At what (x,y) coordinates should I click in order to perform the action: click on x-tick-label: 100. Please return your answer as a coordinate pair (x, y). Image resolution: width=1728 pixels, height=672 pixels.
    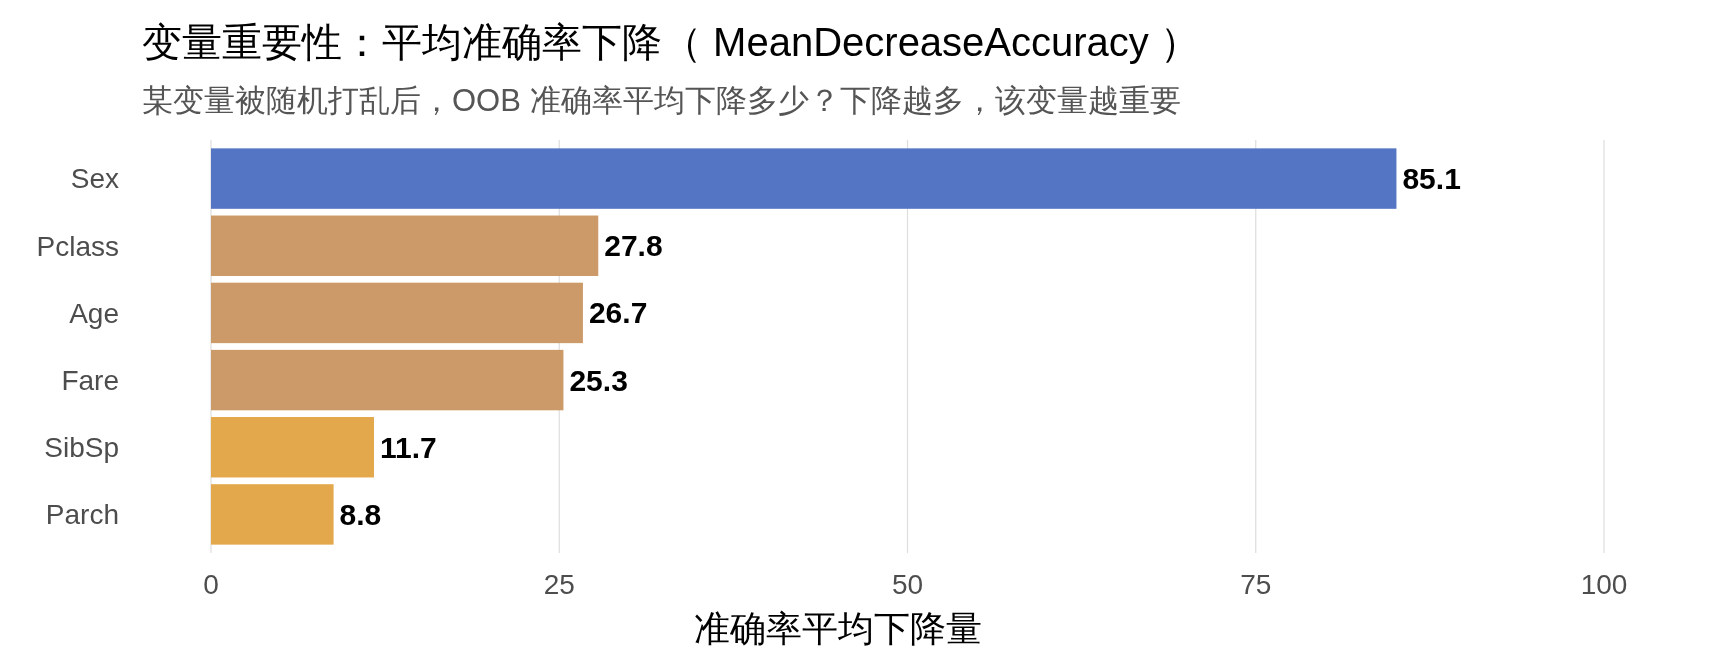
    Looking at the image, I should click on (1604, 584).